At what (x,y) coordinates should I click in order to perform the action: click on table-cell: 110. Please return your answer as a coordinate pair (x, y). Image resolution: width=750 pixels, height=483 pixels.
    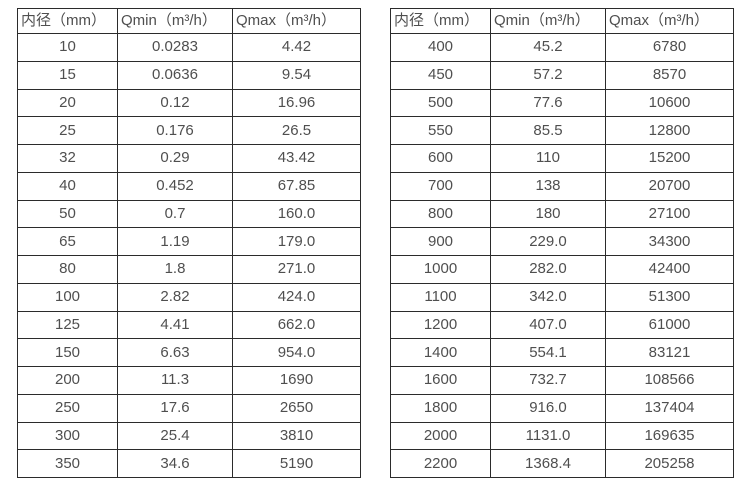
    Looking at the image, I should click on (548, 158).